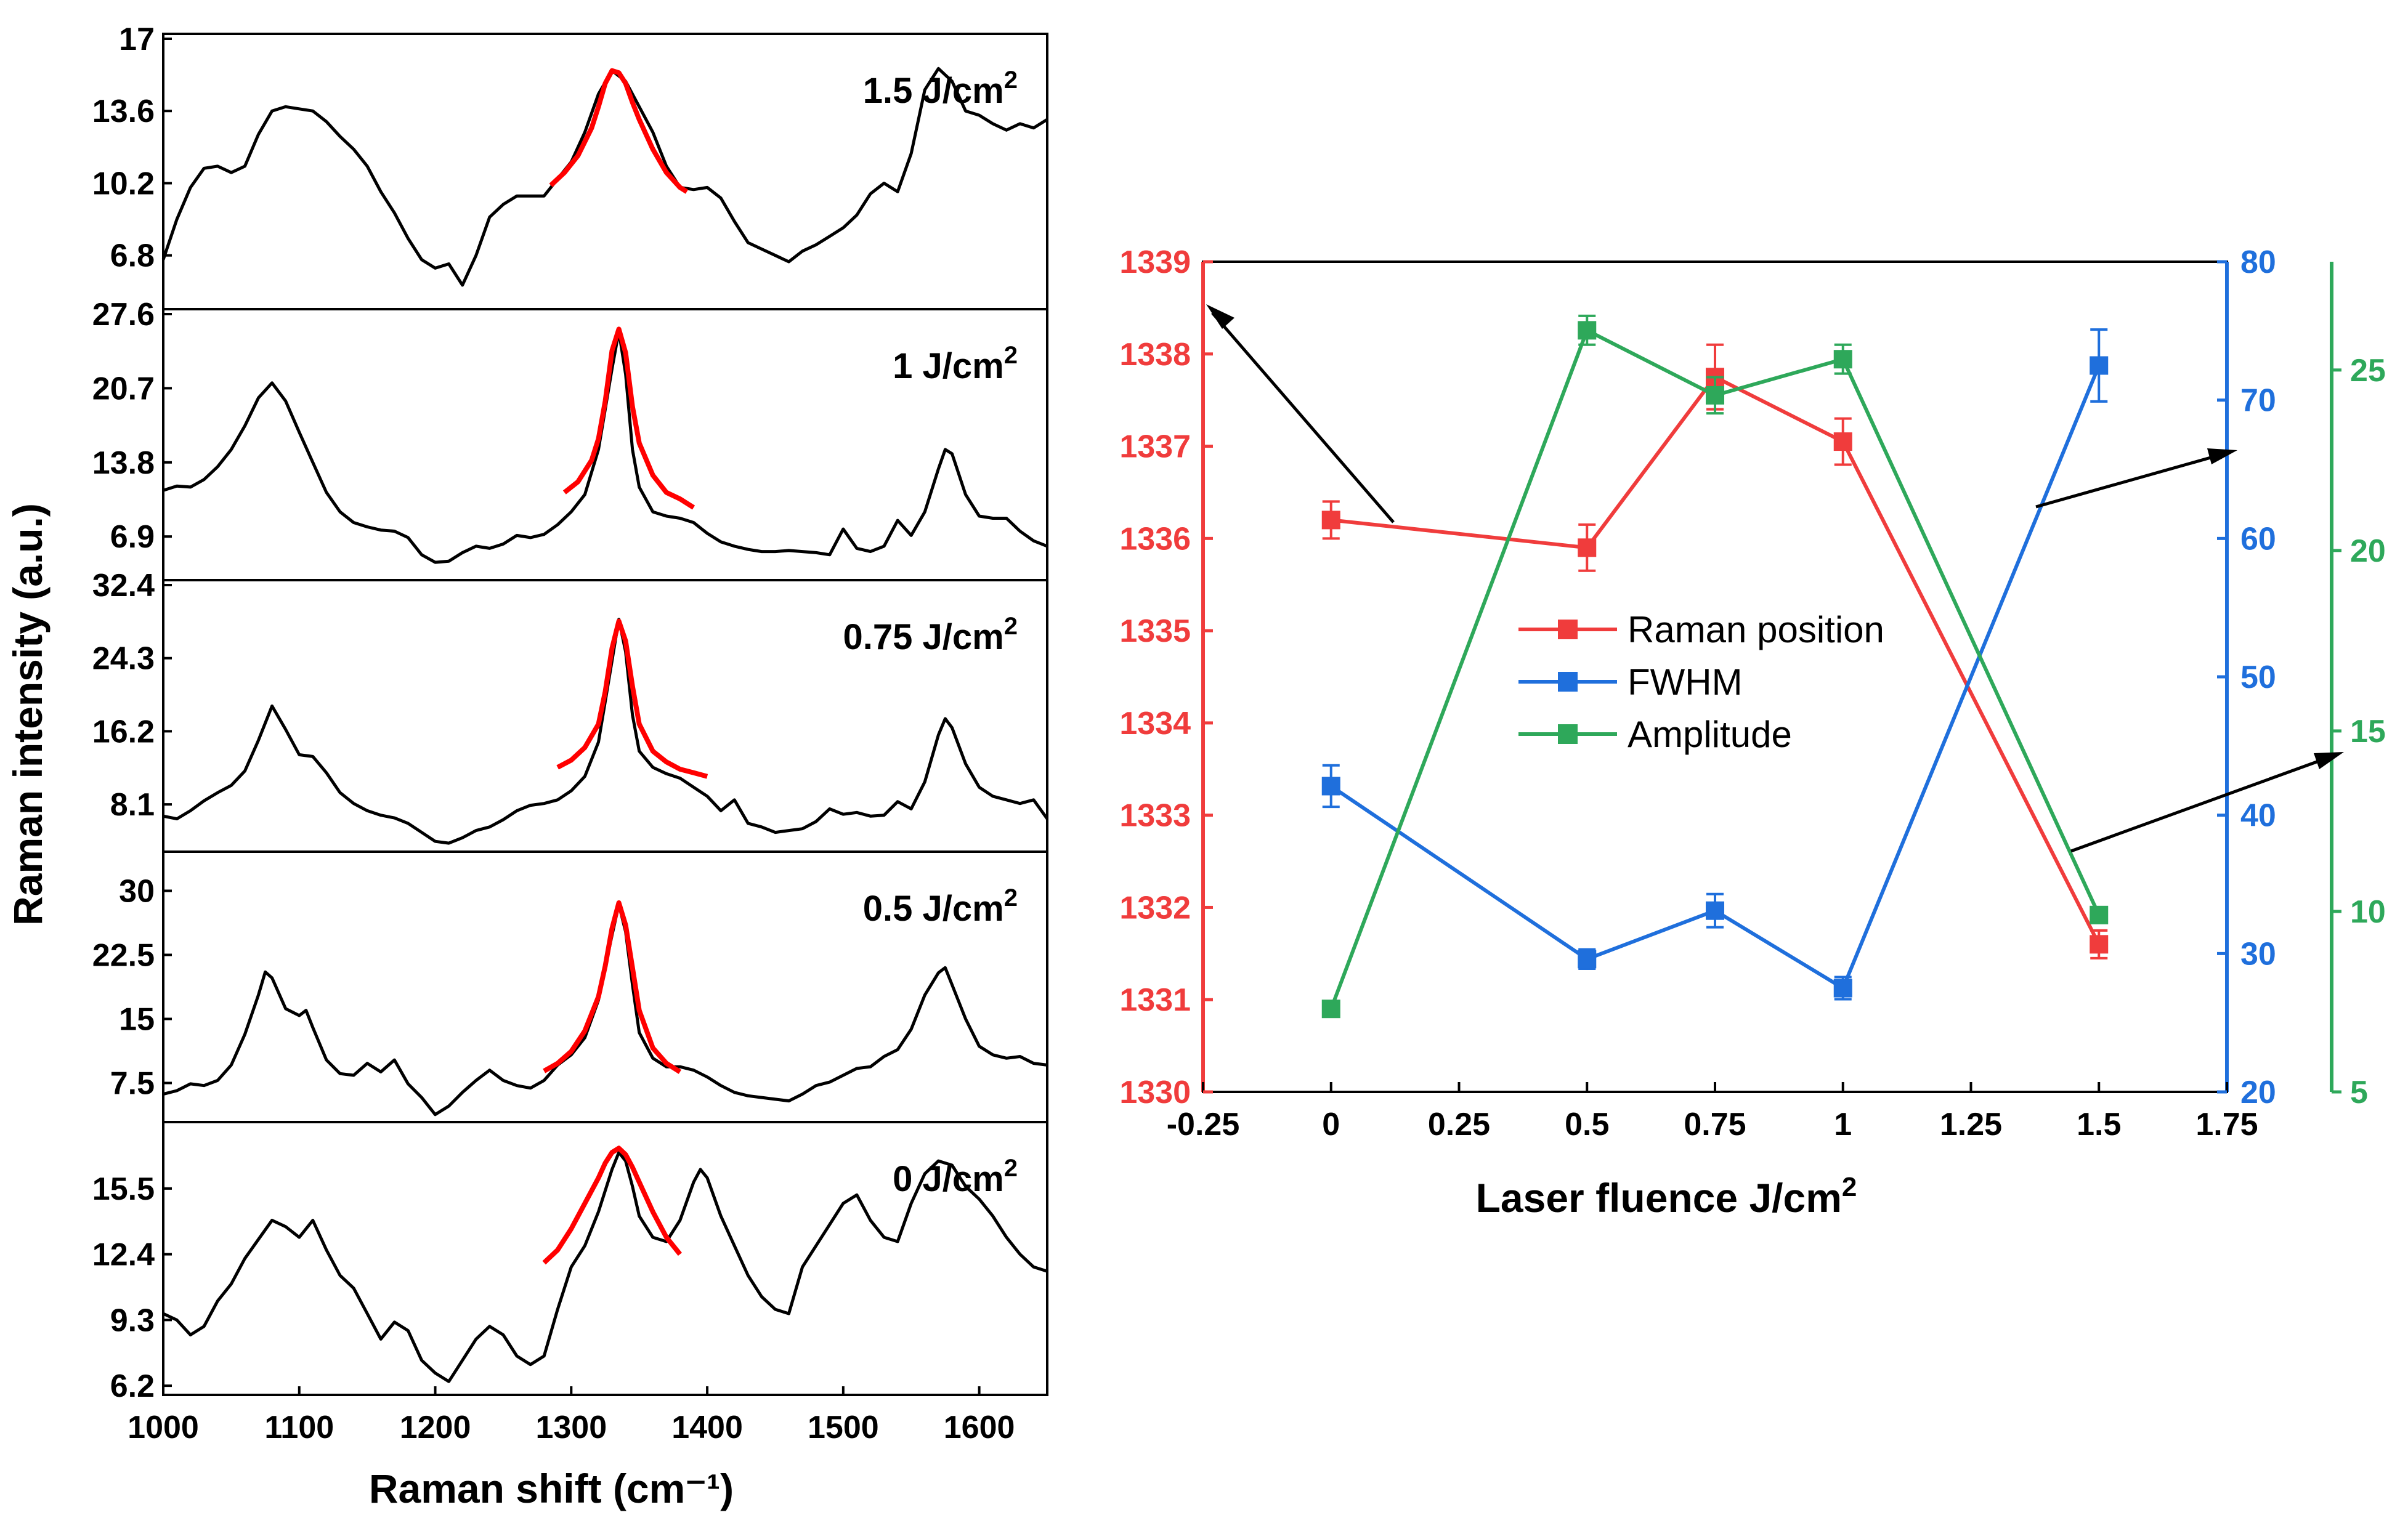 The height and width of the screenshot is (1523, 2408). What do you see at coordinates (2129, 481) in the screenshot?
I see `arrow-to-fwhm-axis` at bounding box center [2129, 481].